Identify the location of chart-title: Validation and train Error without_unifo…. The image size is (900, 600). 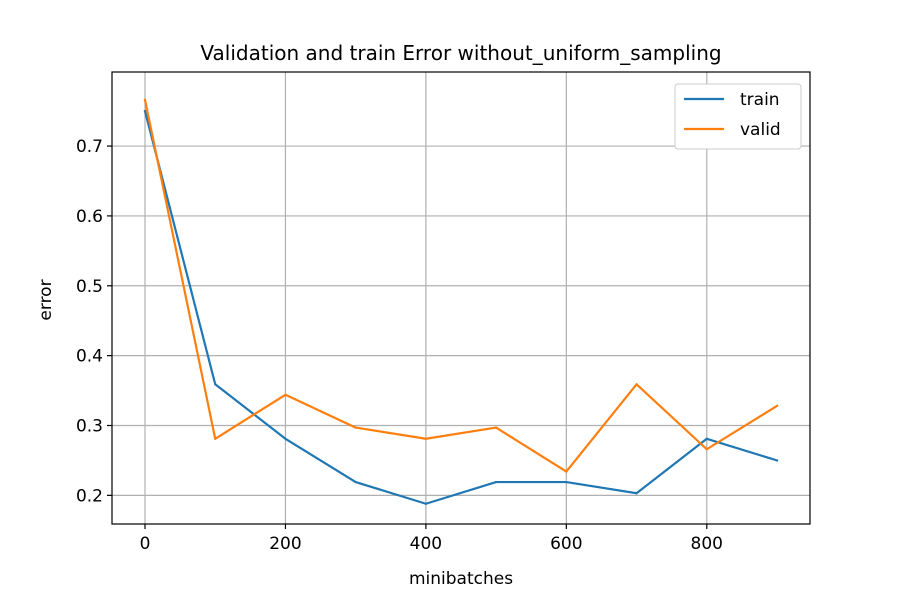
(460, 53).